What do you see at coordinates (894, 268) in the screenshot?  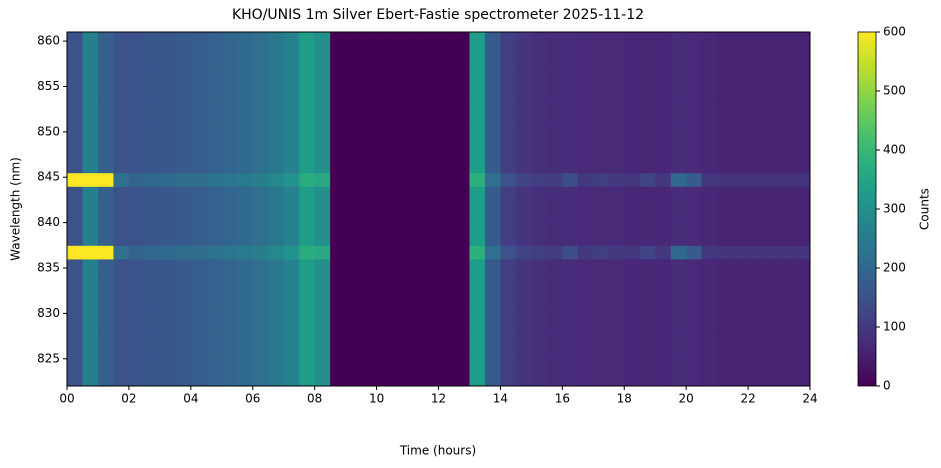 I see `colorbar-tick-label: 200` at bounding box center [894, 268].